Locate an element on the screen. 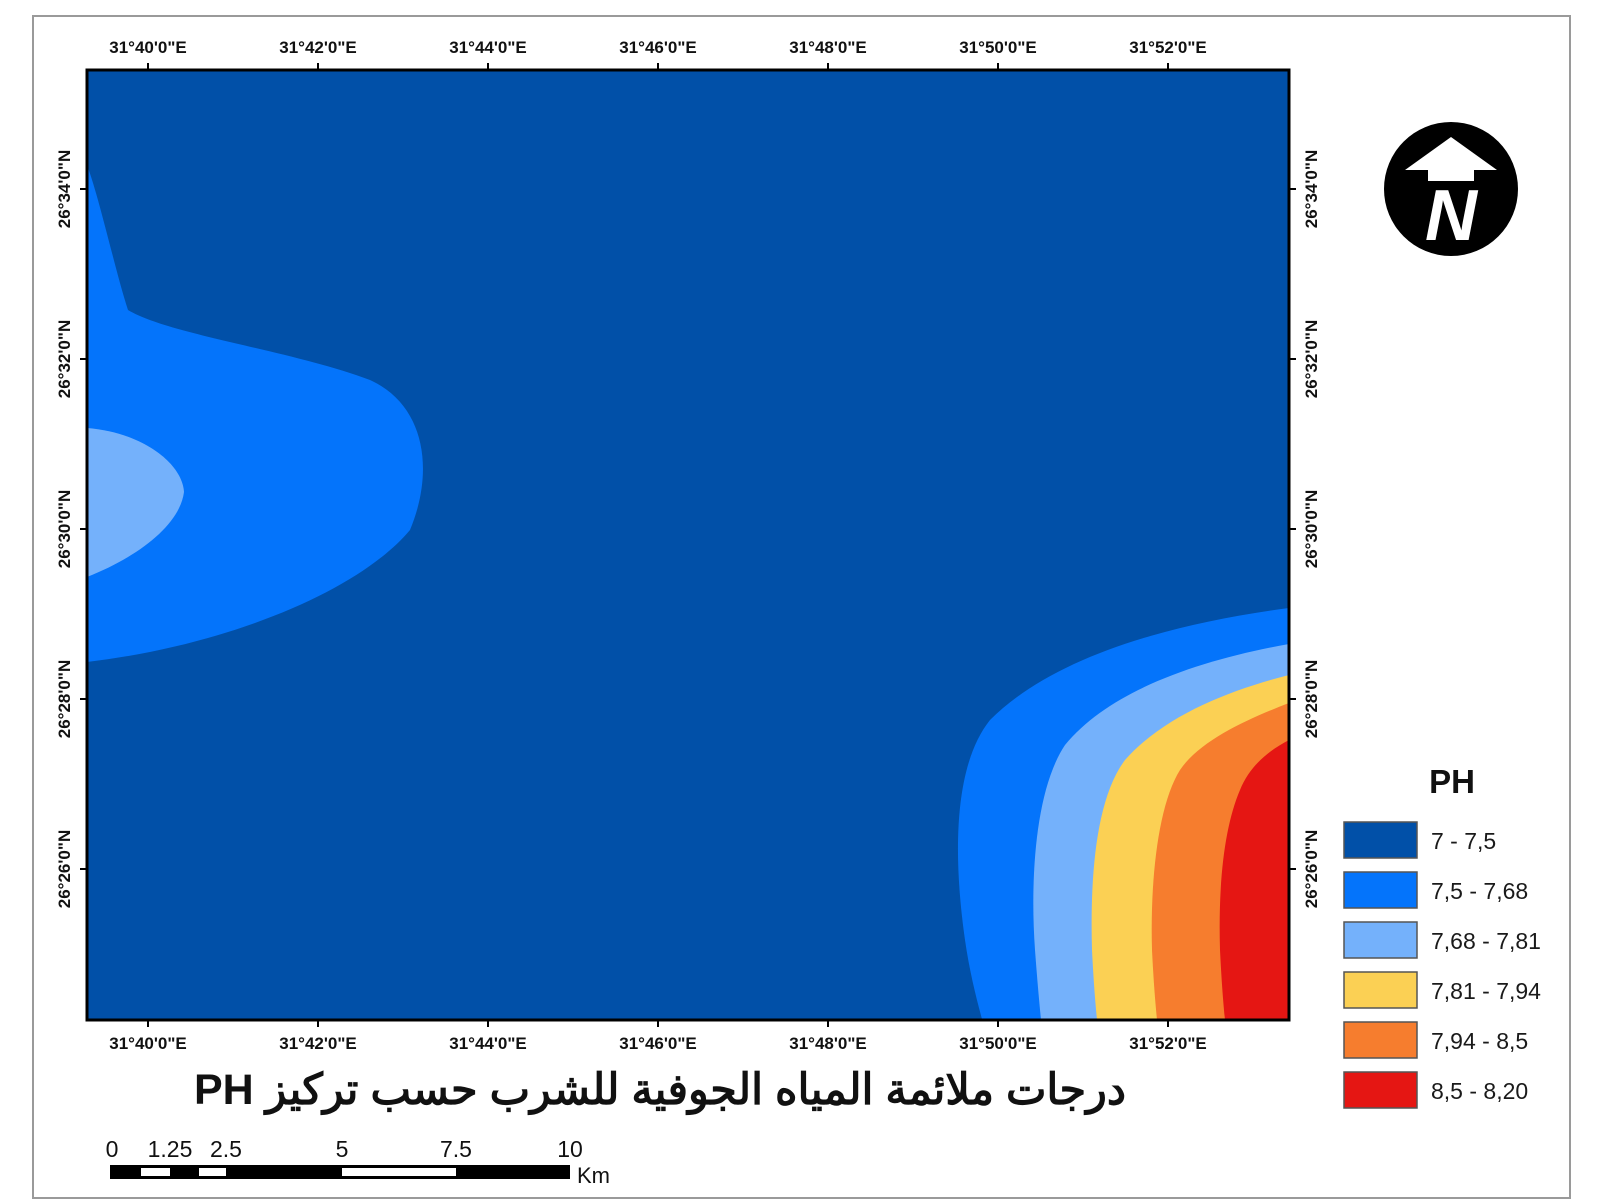 The height and width of the screenshot is (1200, 1600). legend-title: PH is located at coordinates (1452, 781).